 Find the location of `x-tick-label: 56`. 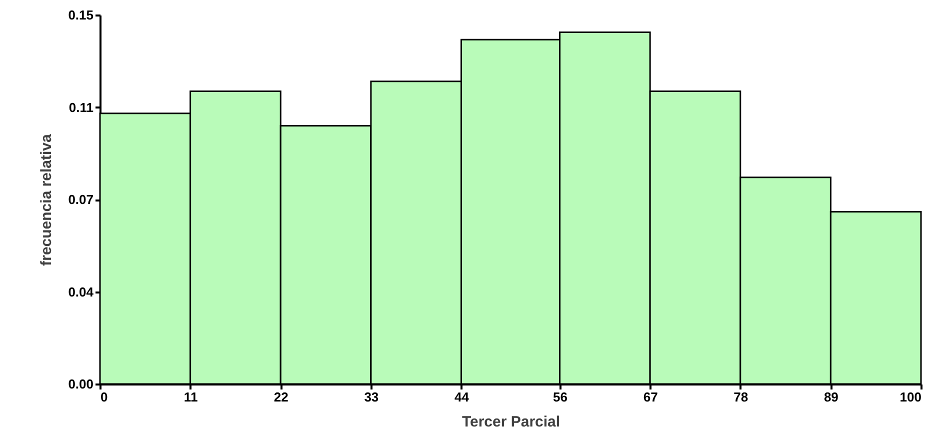

x-tick-label: 56 is located at coordinates (560, 397).